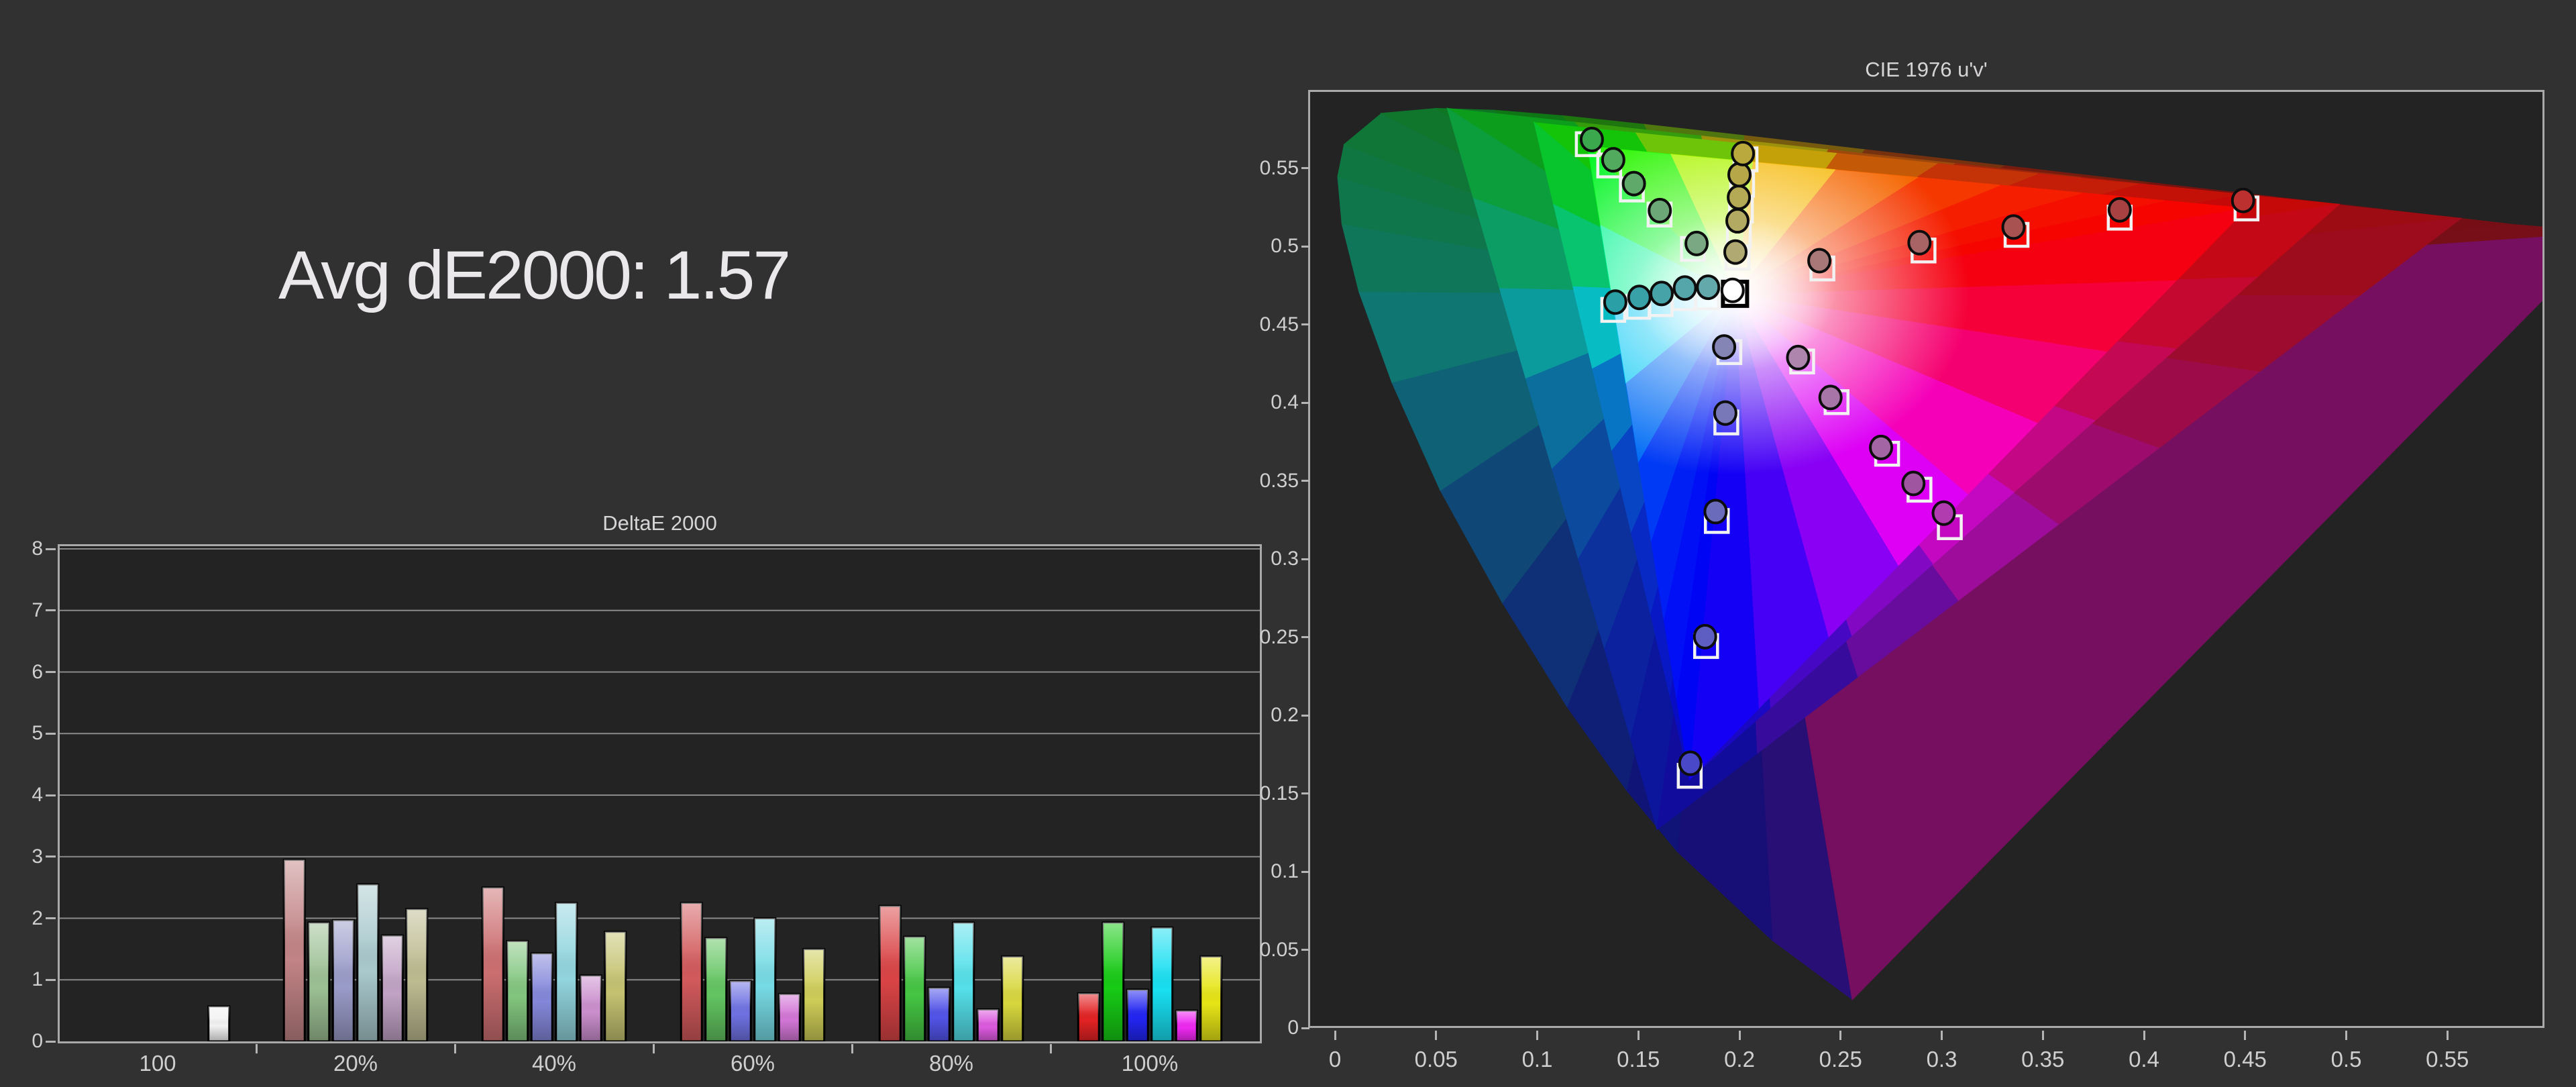  What do you see at coordinates (963, 981) in the screenshot?
I see `bar-shine-80%-cyan` at bounding box center [963, 981].